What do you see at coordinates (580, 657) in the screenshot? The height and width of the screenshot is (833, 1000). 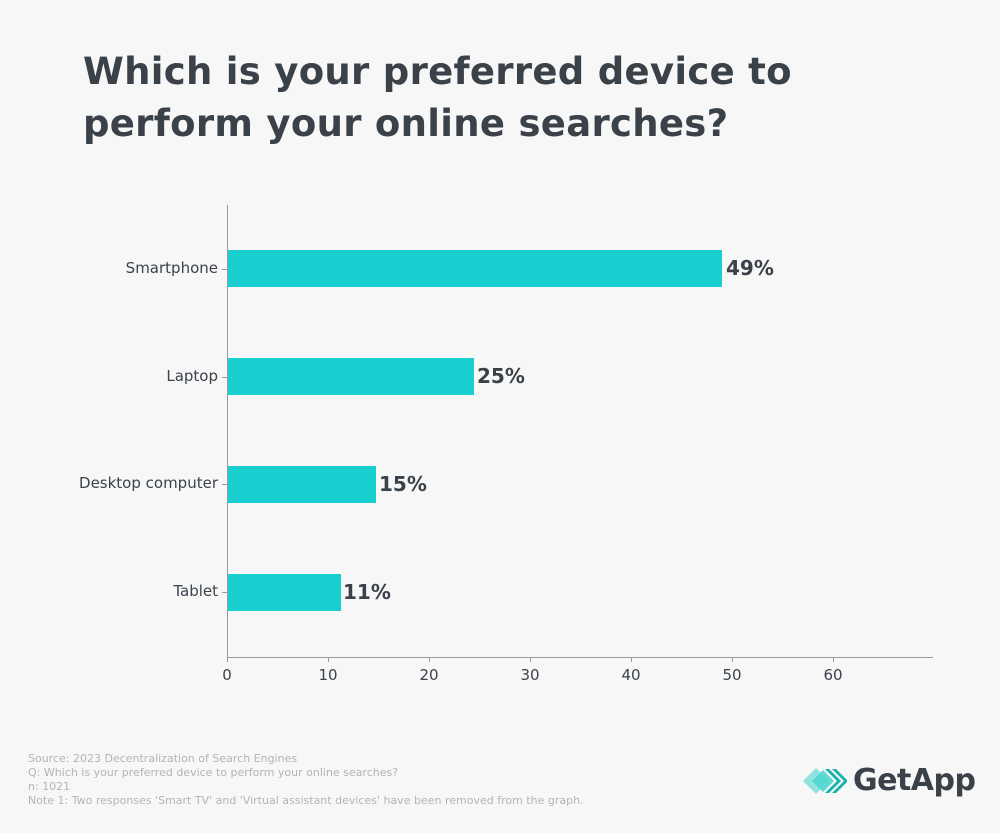 I see `x-axis-line` at bounding box center [580, 657].